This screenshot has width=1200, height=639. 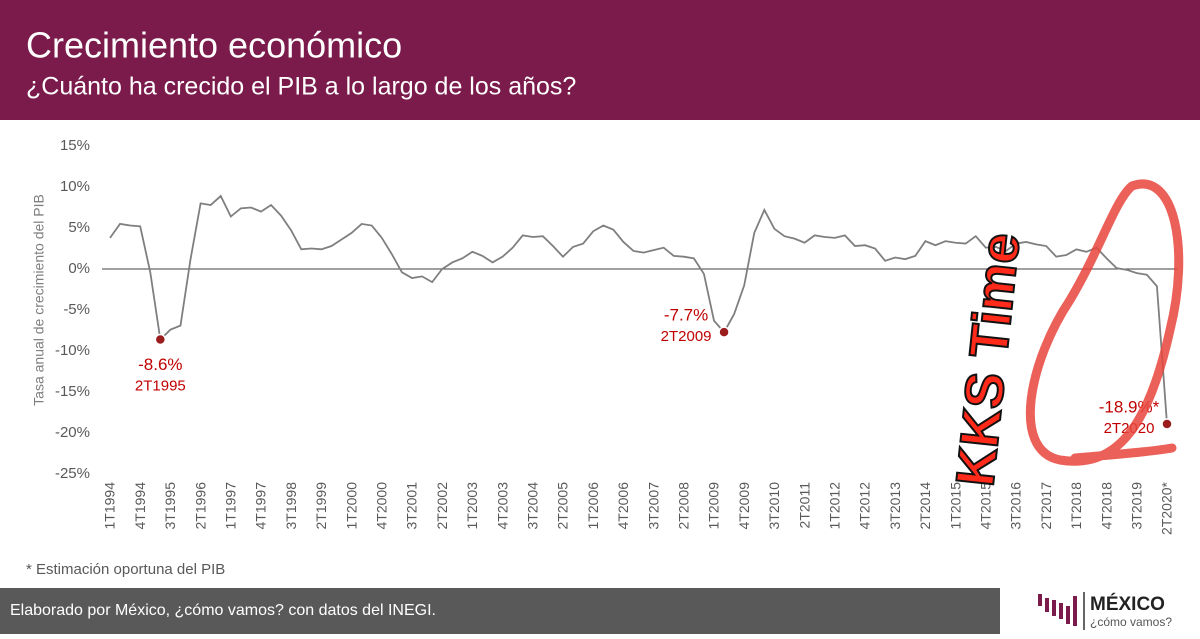 I want to click on y-tick-label: 0%, so click(x=79, y=268).